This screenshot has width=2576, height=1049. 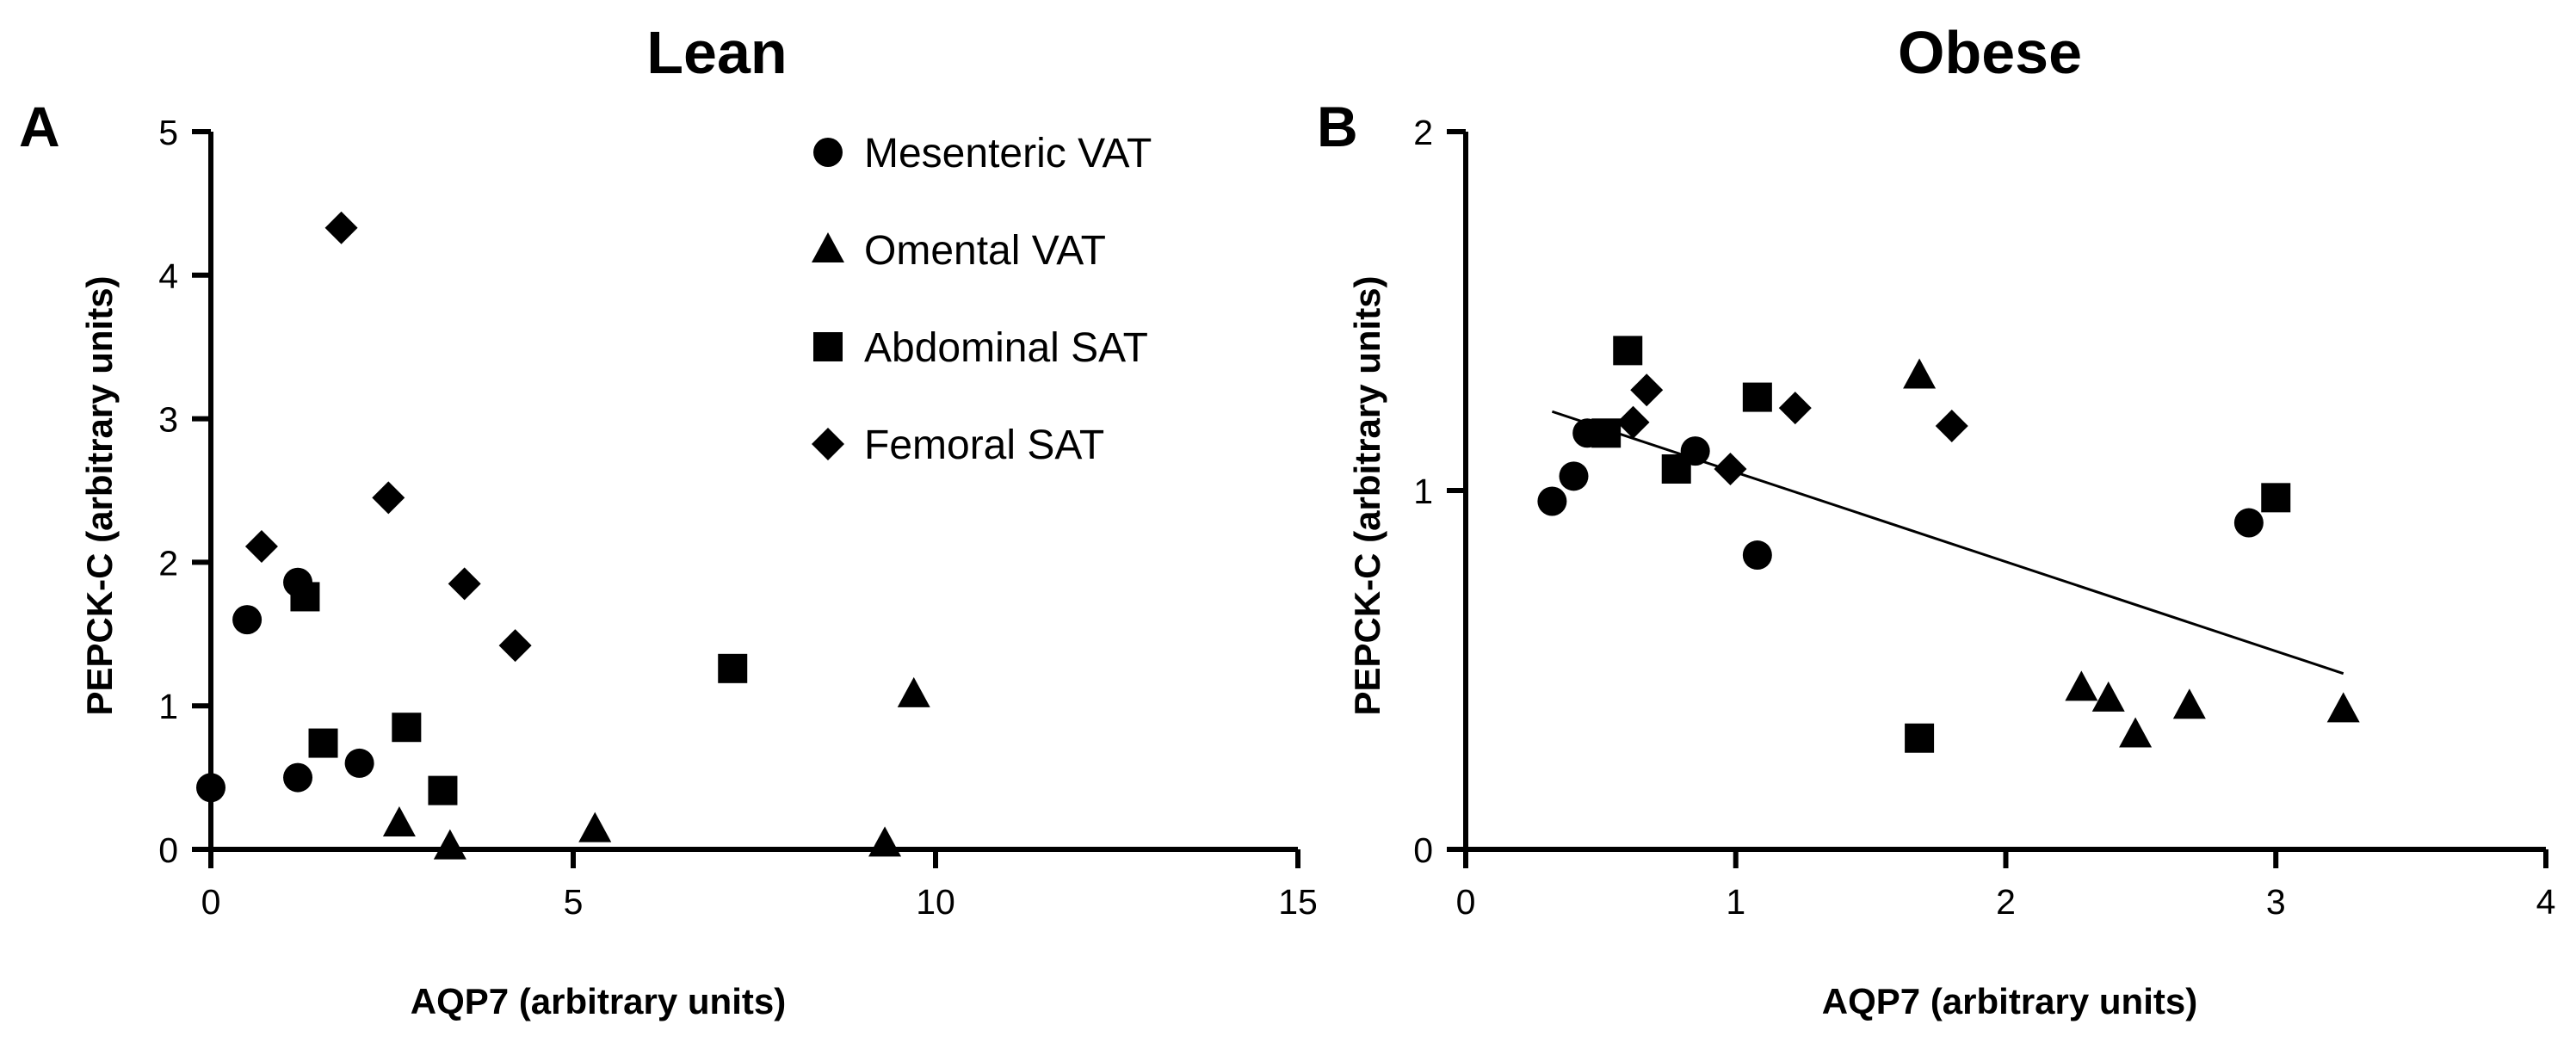 I want to click on panel-b-trendline, so click(x=1947, y=543).